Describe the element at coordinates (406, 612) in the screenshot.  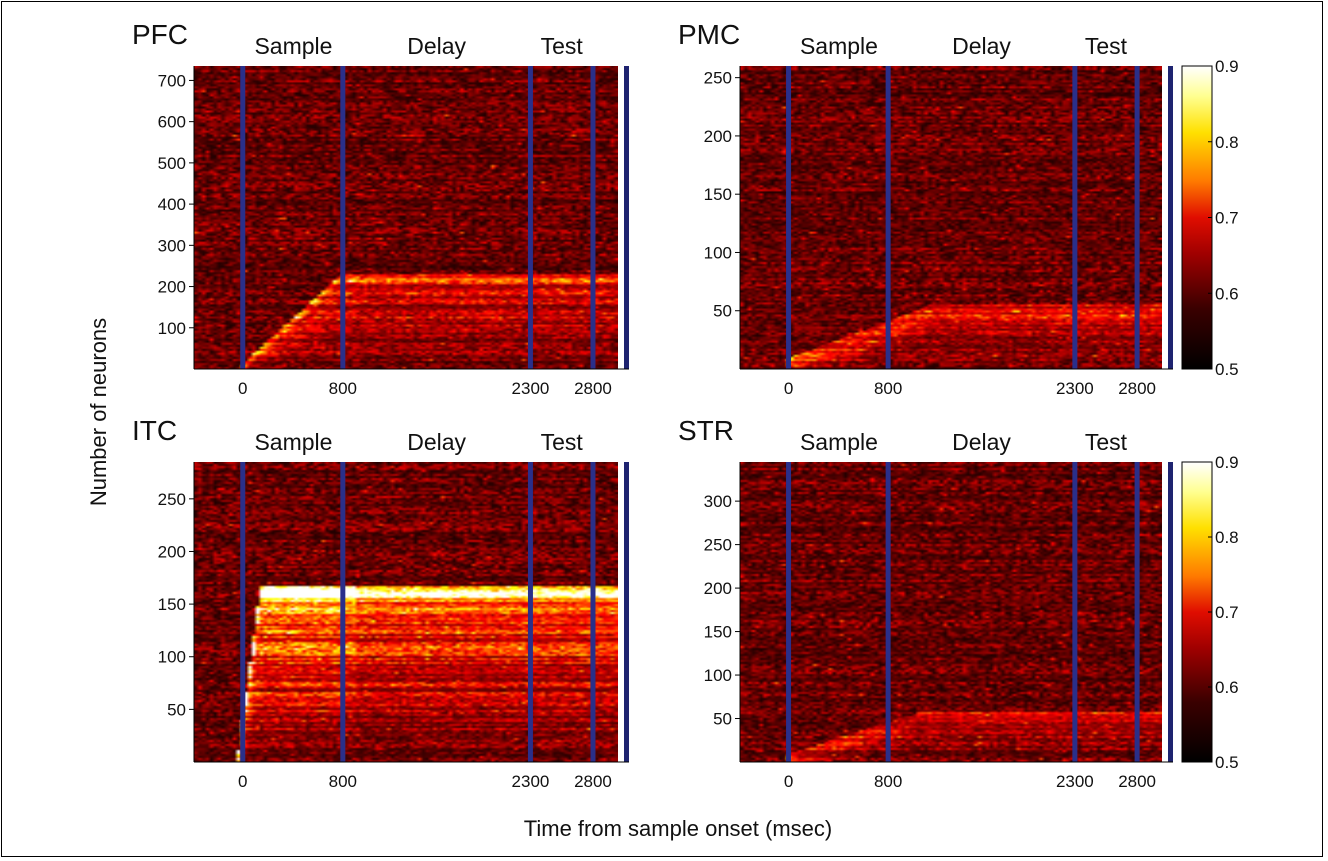
I see `heatmap-itc` at that location.